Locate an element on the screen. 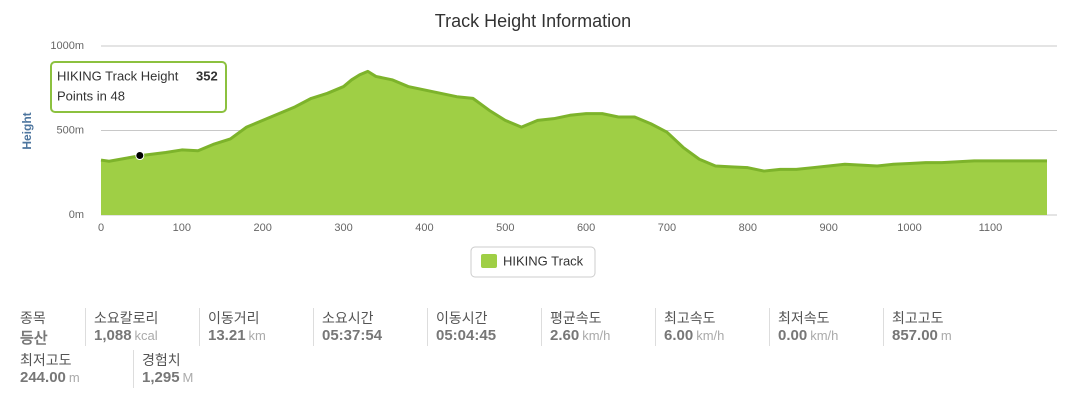 This screenshot has width=1071, height=401. x-tick-label: 600 is located at coordinates (586, 228).